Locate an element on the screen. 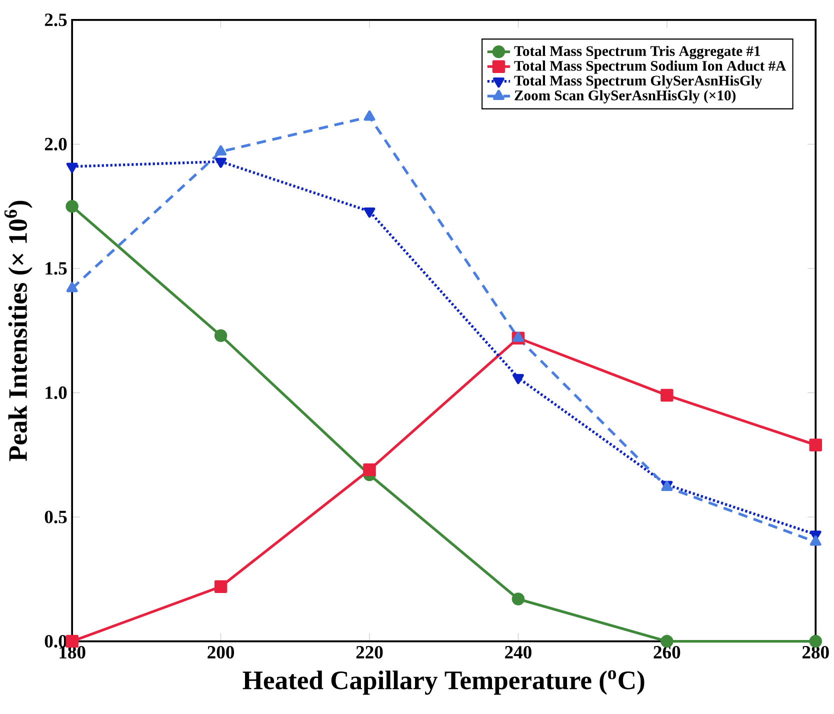  y-tick-label: 1.5 is located at coordinates (56, 268).